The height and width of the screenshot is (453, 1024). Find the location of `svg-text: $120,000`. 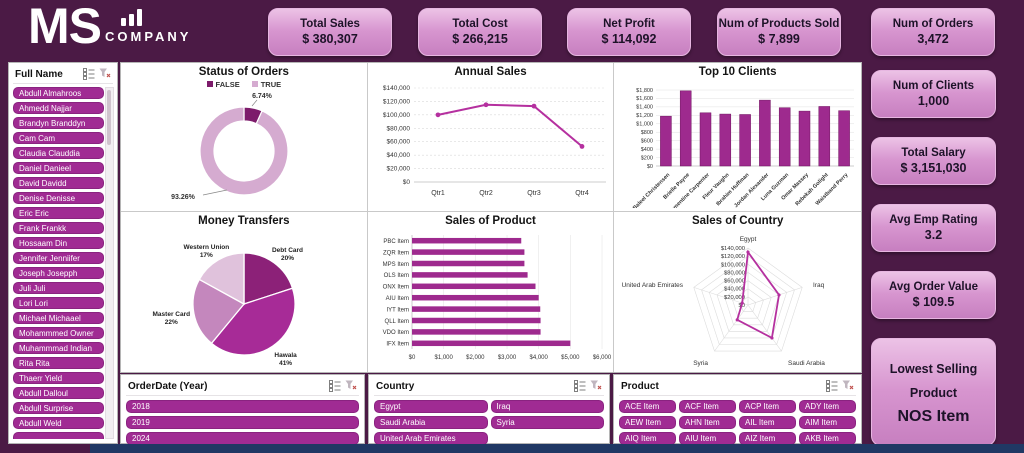

svg-text: $120,000 is located at coordinates (733, 257).